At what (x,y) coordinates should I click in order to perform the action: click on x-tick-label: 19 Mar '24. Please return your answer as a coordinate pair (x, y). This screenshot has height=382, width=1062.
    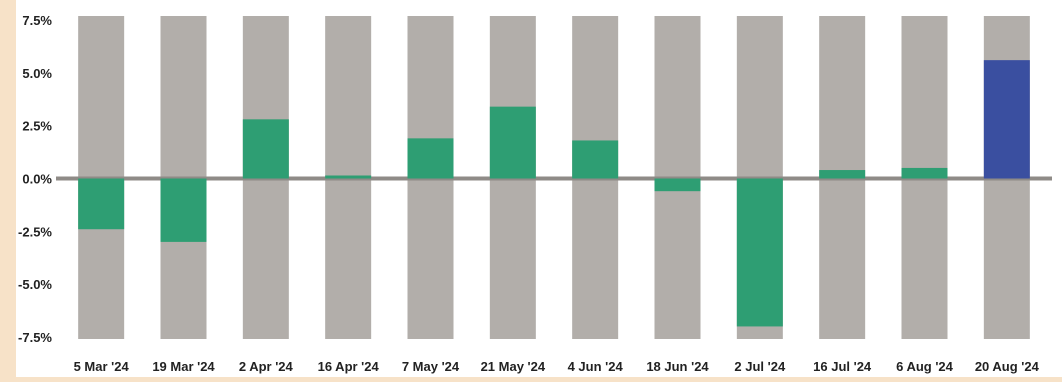
    Looking at the image, I should click on (183, 366).